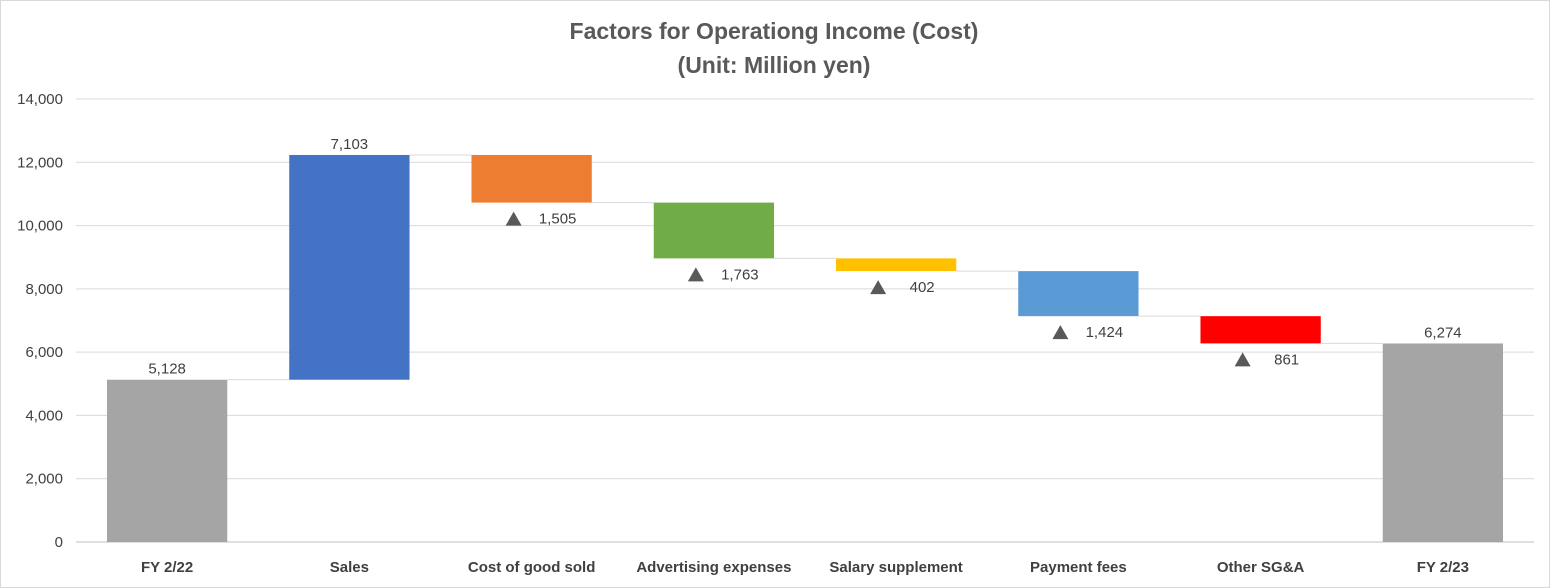 This screenshot has width=1550, height=588. Describe the element at coordinates (349, 567) in the screenshot. I see `x-tick-label: Sales` at that location.